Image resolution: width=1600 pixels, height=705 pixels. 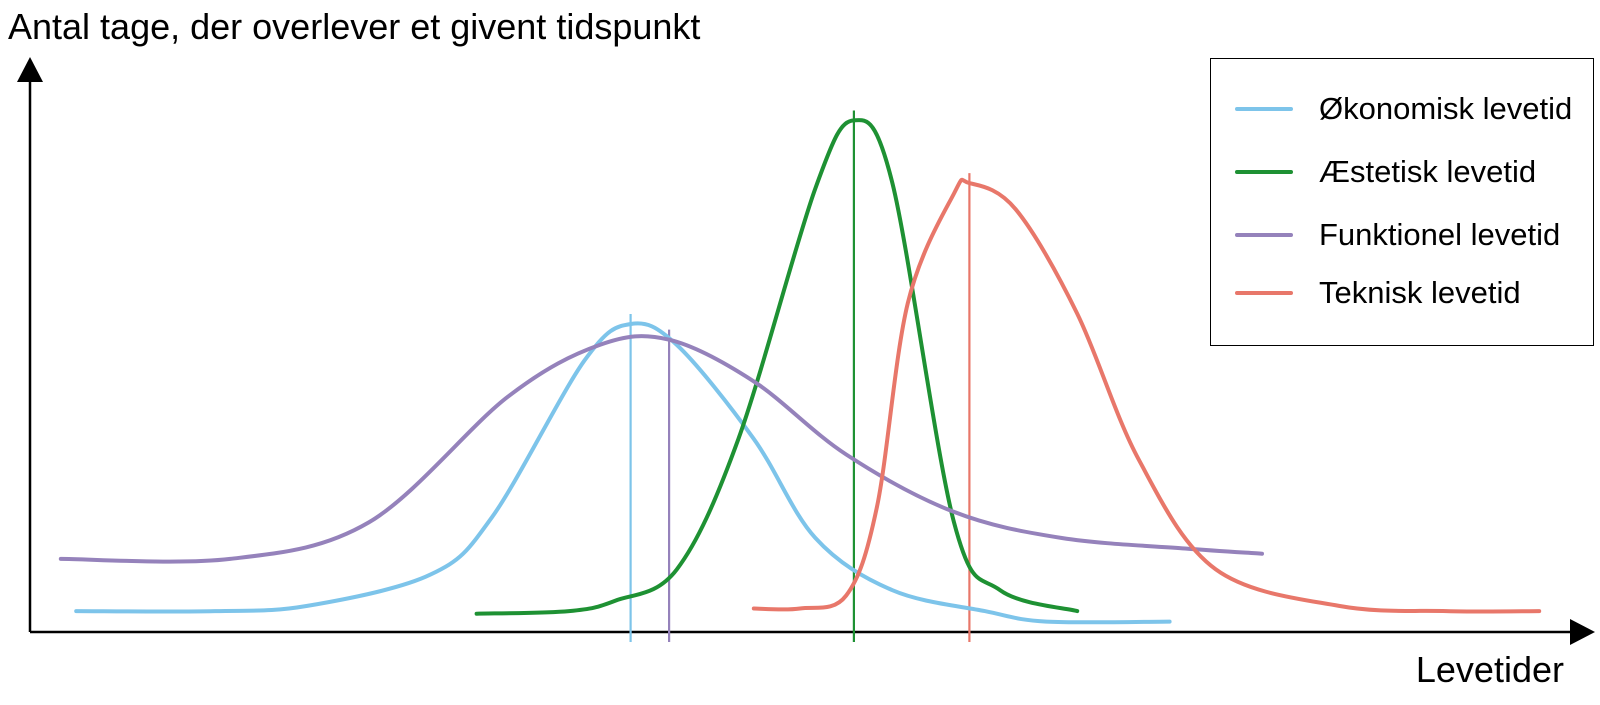 I want to click on legend-item-teknisk: Teknisk levetid, so click(x=1406, y=293).